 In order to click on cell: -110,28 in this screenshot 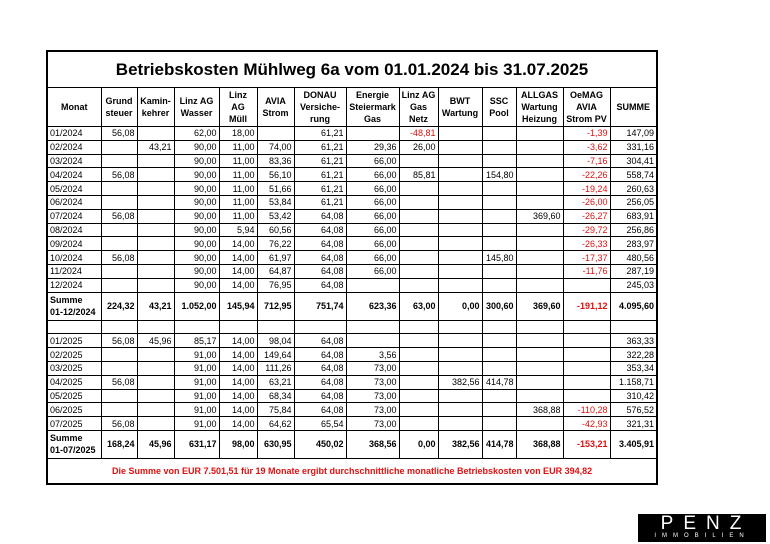, I will do `click(586, 410)`.